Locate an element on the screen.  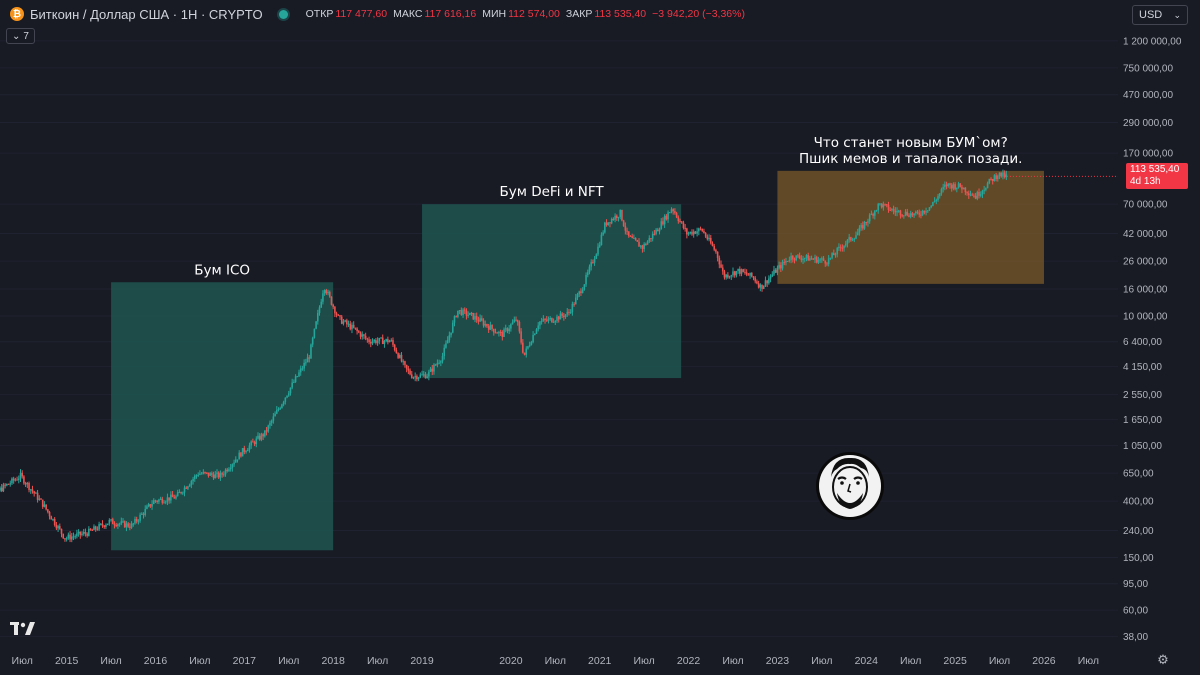
ohlc-low-value: 112 574,00 is located at coordinates (534, 14).